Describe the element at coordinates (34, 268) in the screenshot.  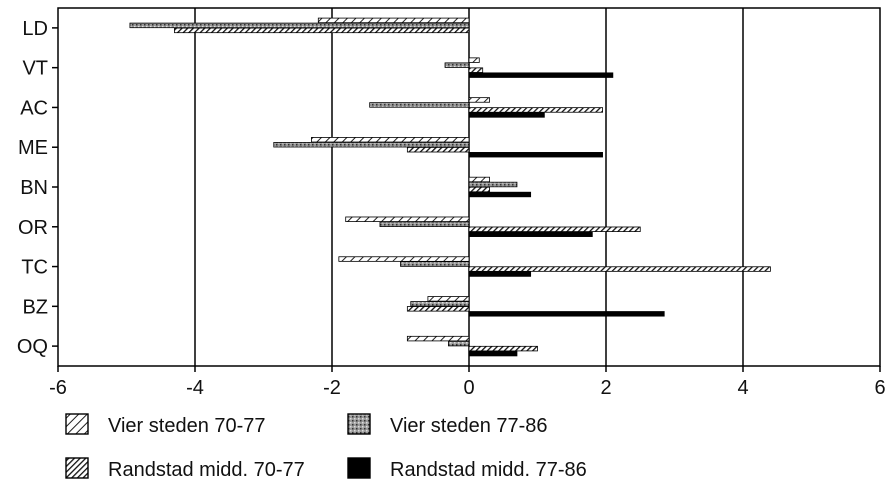
I see `y-tick-label: TC` at that location.